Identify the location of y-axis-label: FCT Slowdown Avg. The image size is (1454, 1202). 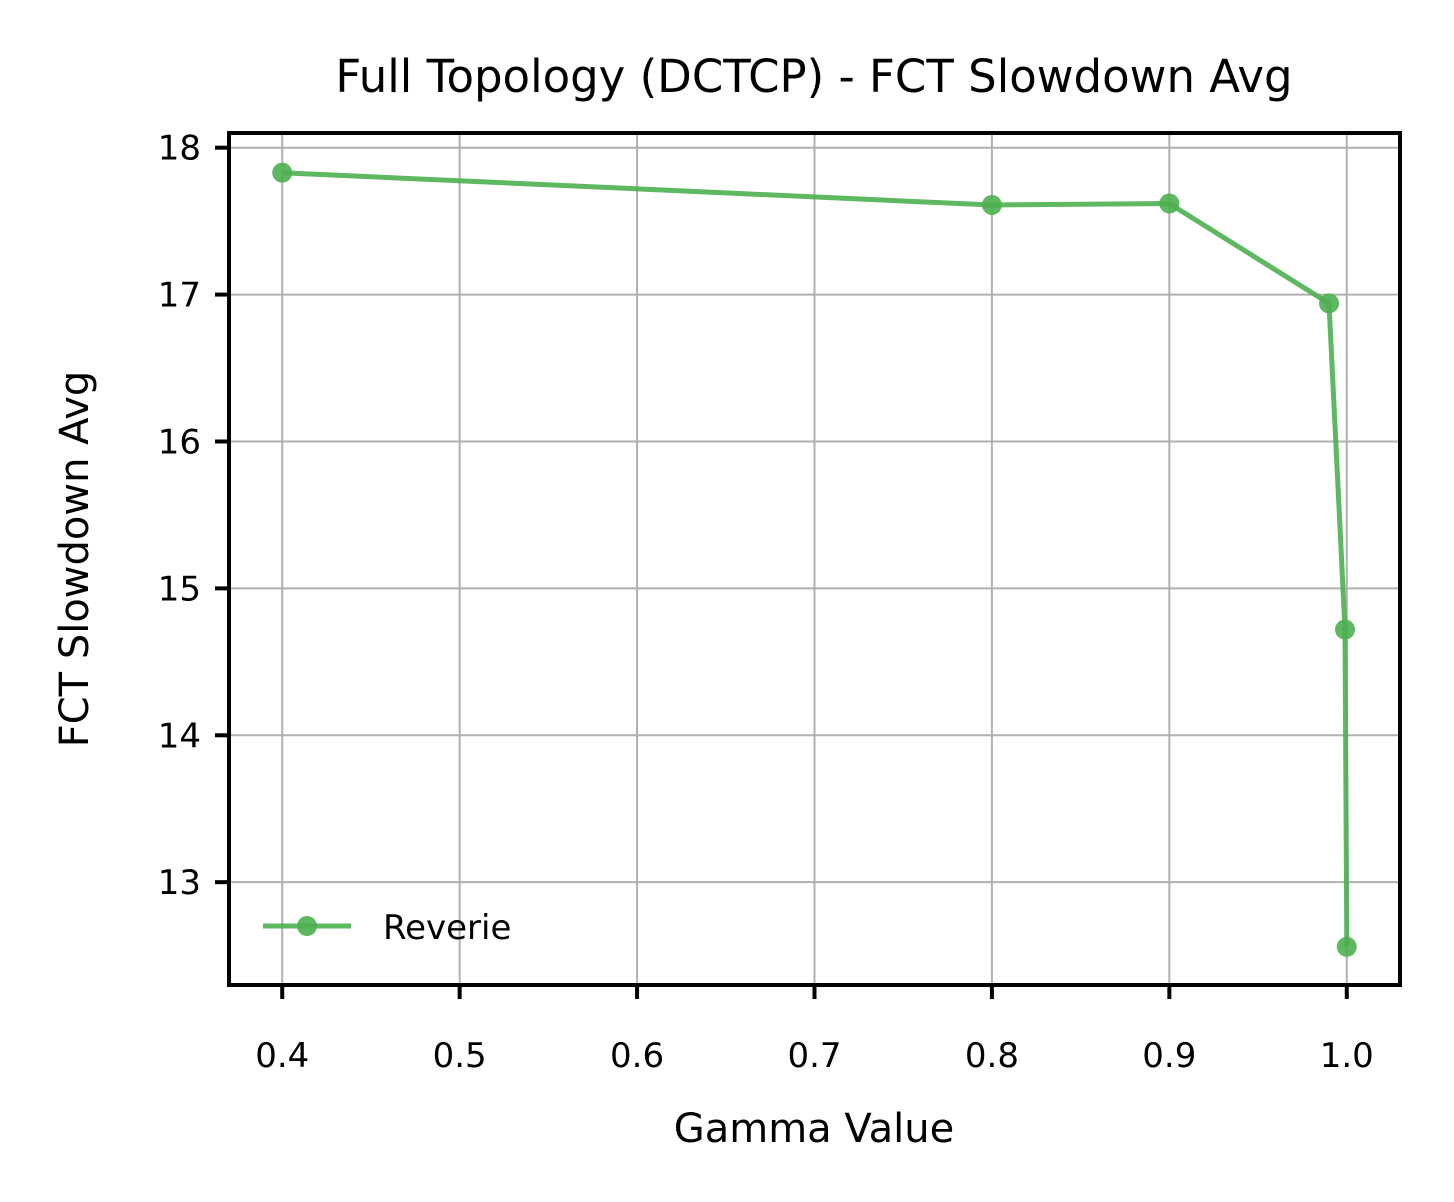
(75, 559).